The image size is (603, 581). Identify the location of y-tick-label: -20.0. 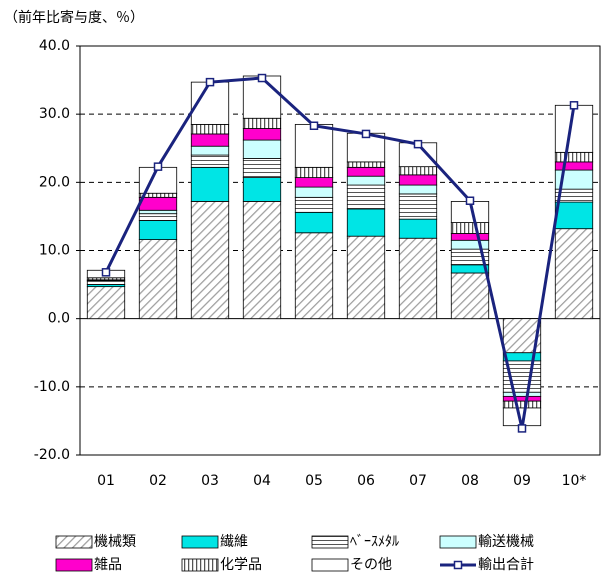
(52, 455).